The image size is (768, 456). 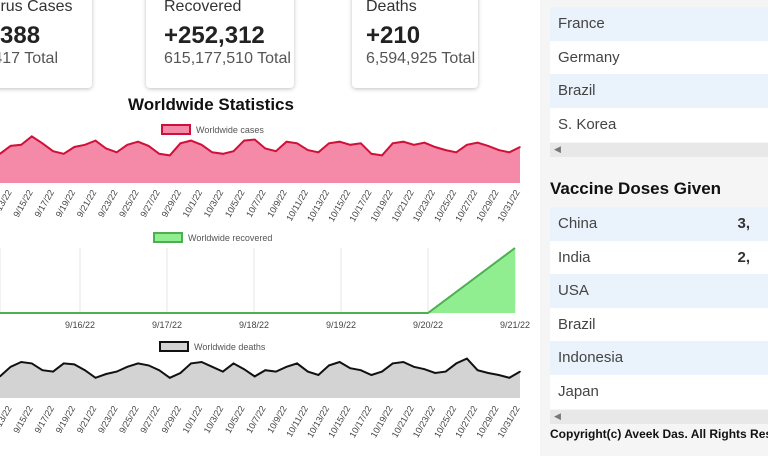 What do you see at coordinates (659, 434) in the screenshot?
I see `copyright-text: Copyright(c) Aveek Das. All Rights Res` at bounding box center [659, 434].